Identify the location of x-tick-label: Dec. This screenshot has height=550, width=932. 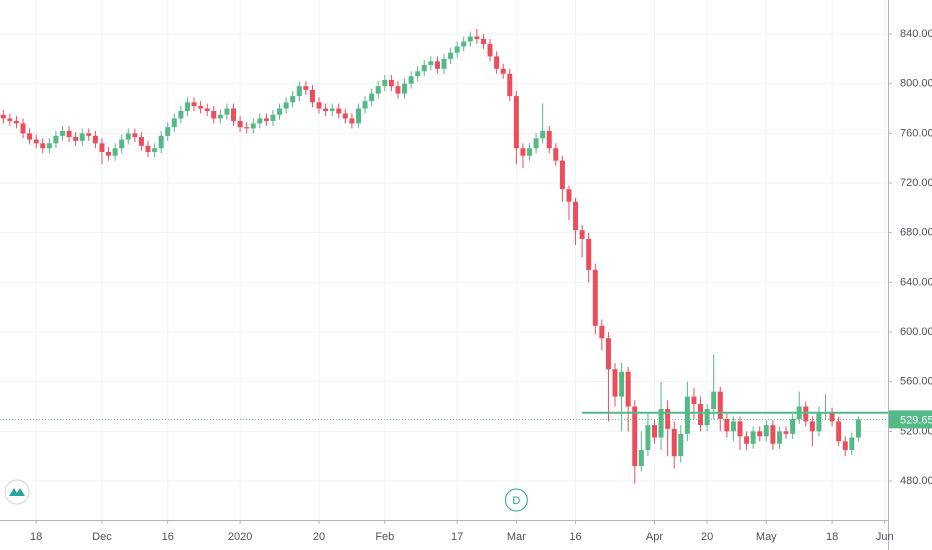
(102, 537).